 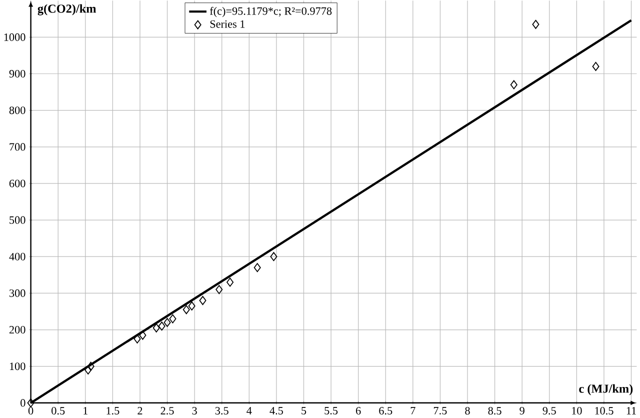 I want to click on x-tick-label: 4, so click(x=249, y=410).